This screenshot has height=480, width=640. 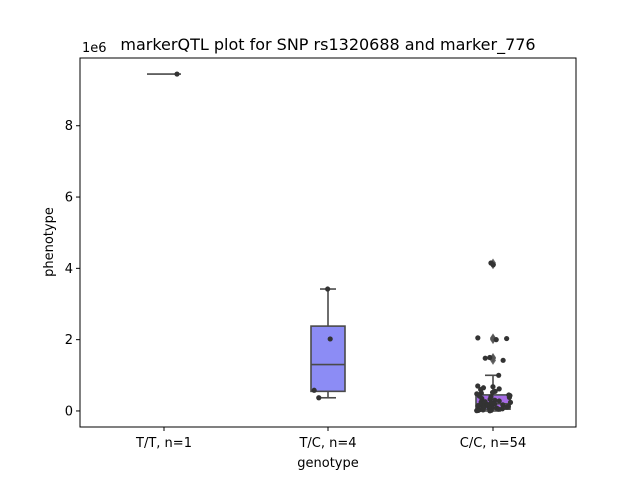 I want to click on x-tick-label: T/C, n=4, so click(x=327, y=443).